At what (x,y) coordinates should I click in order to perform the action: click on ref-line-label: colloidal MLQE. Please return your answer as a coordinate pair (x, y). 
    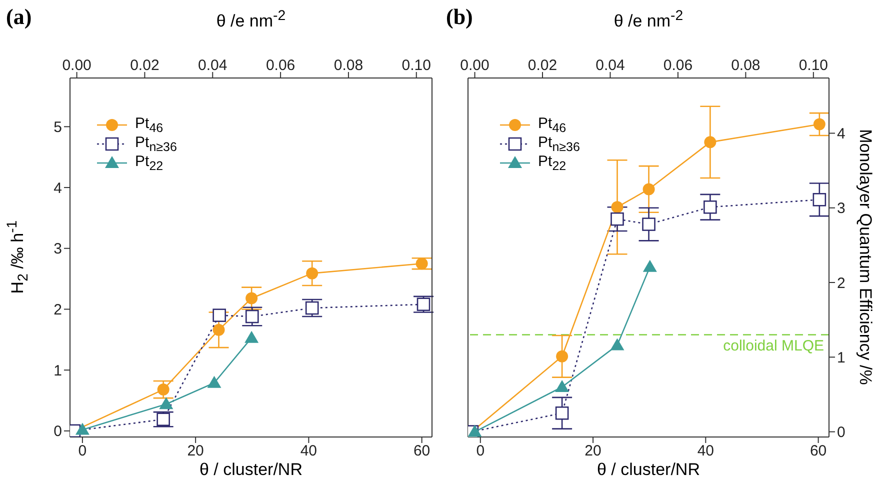
    Looking at the image, I should click on (773, 345).